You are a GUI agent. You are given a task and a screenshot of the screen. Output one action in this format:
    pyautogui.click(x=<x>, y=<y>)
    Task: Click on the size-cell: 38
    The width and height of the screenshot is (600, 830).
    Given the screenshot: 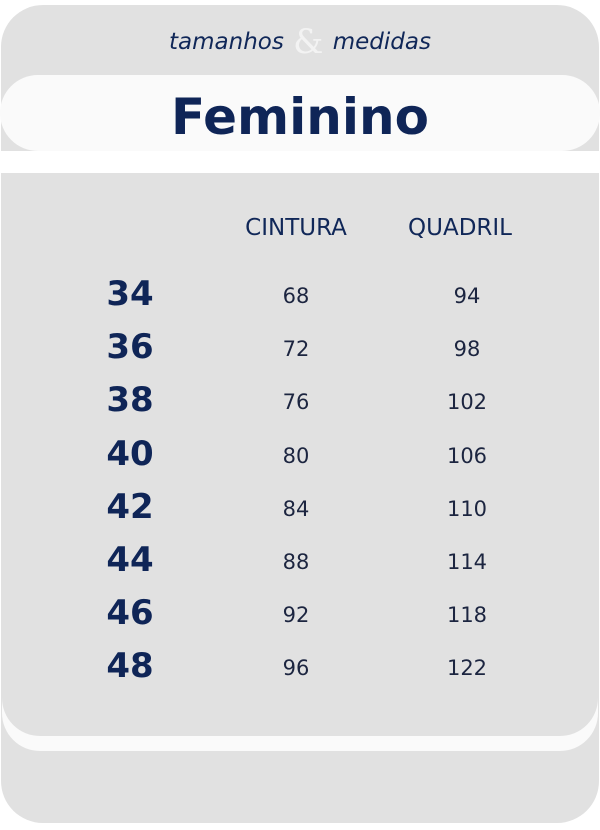 What is the action you would take?
    pyautogui.click(x=130, y=400)
    